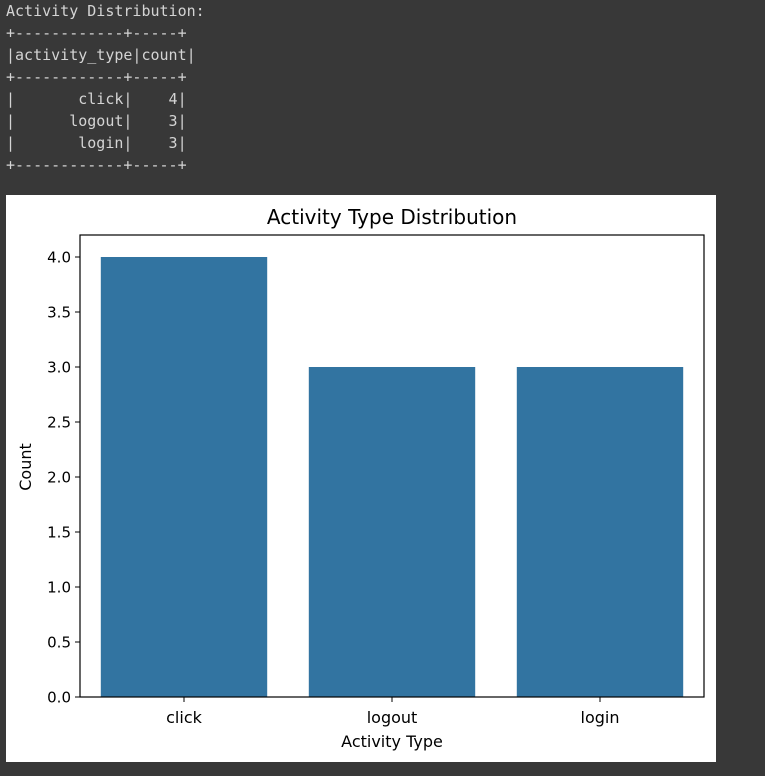  I want to click on y-tick-label: 1.0, so click(59, 588).